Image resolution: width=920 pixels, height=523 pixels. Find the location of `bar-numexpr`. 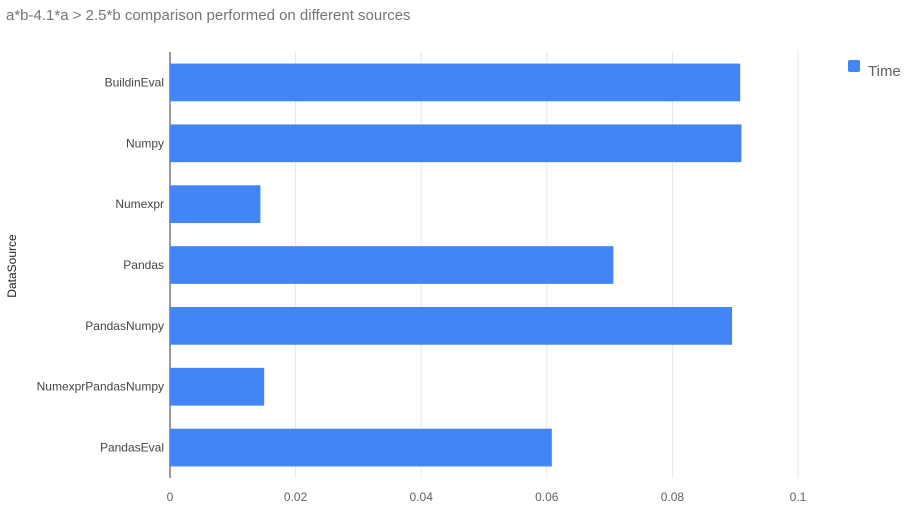

bar-numexpr is located at coordinates (215, 204).